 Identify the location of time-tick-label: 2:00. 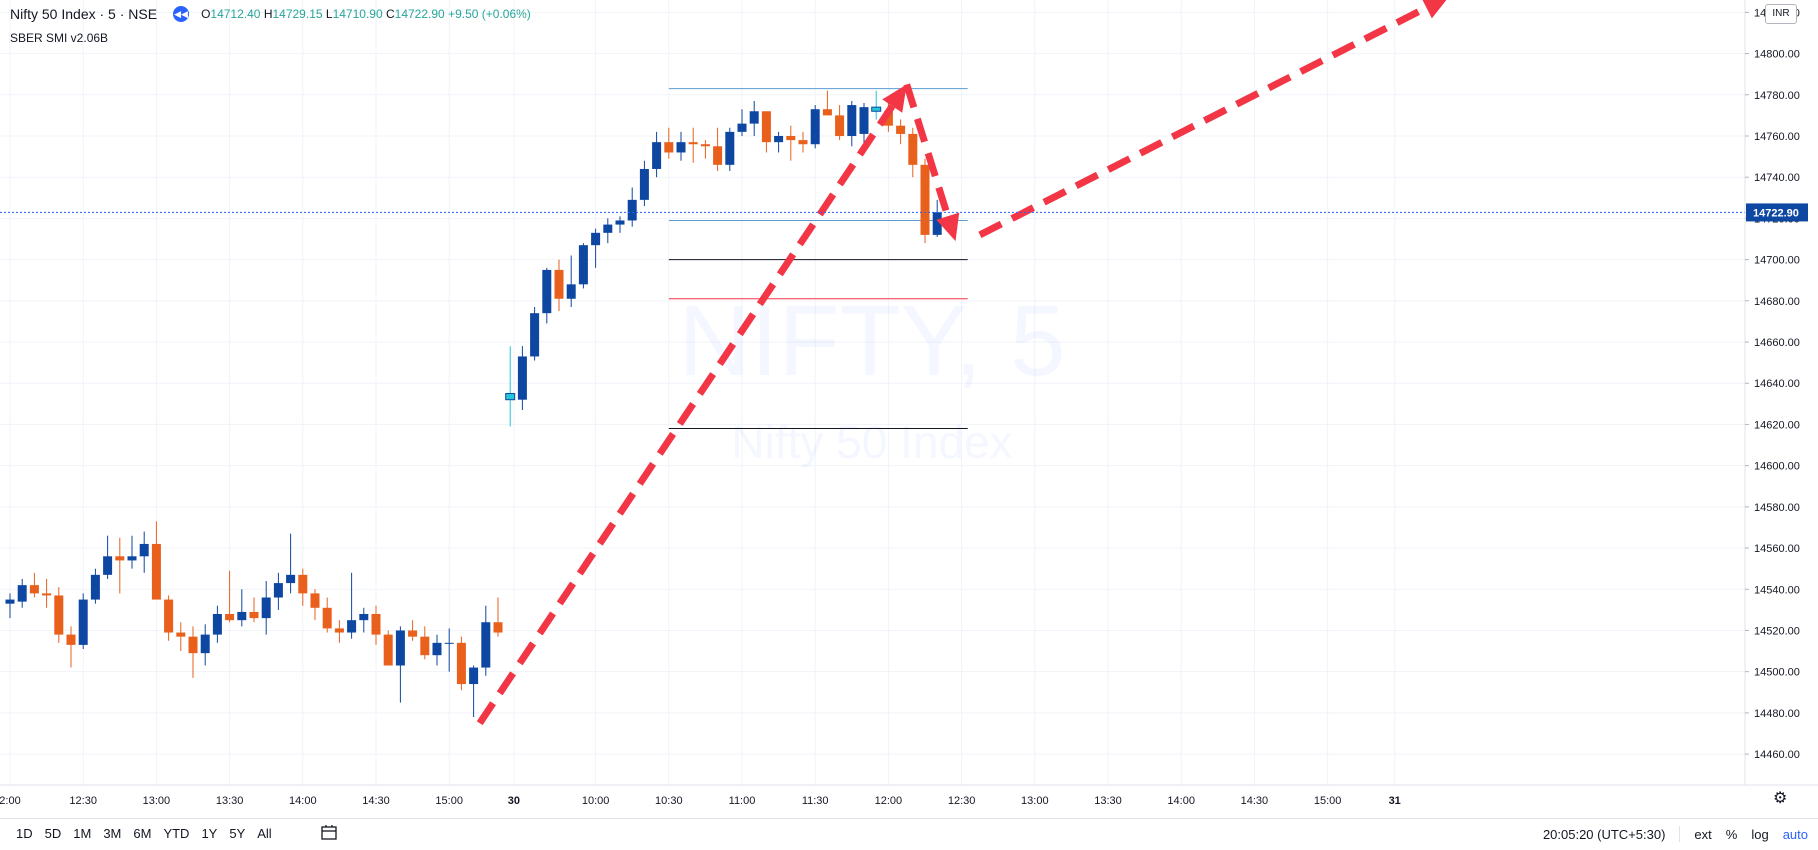
(10, 801).